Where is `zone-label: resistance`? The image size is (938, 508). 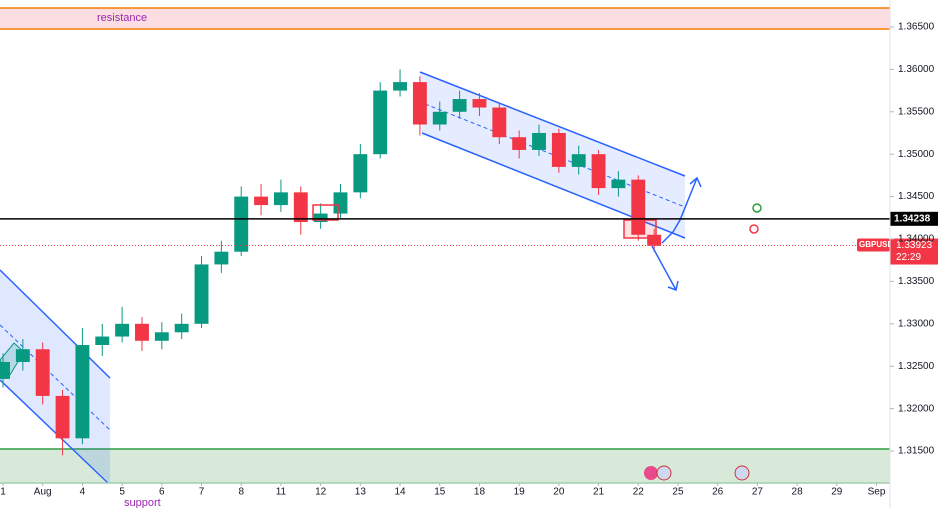 zone-label: resistance is located at coordinates (122, 18).